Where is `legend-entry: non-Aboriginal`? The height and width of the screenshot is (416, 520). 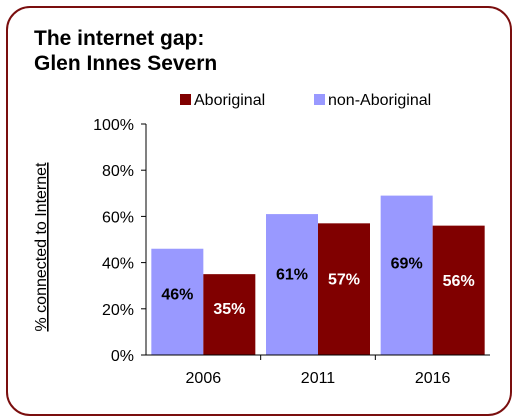 legend-entry: non-Aboriginal is located at coordinates (379, 100).